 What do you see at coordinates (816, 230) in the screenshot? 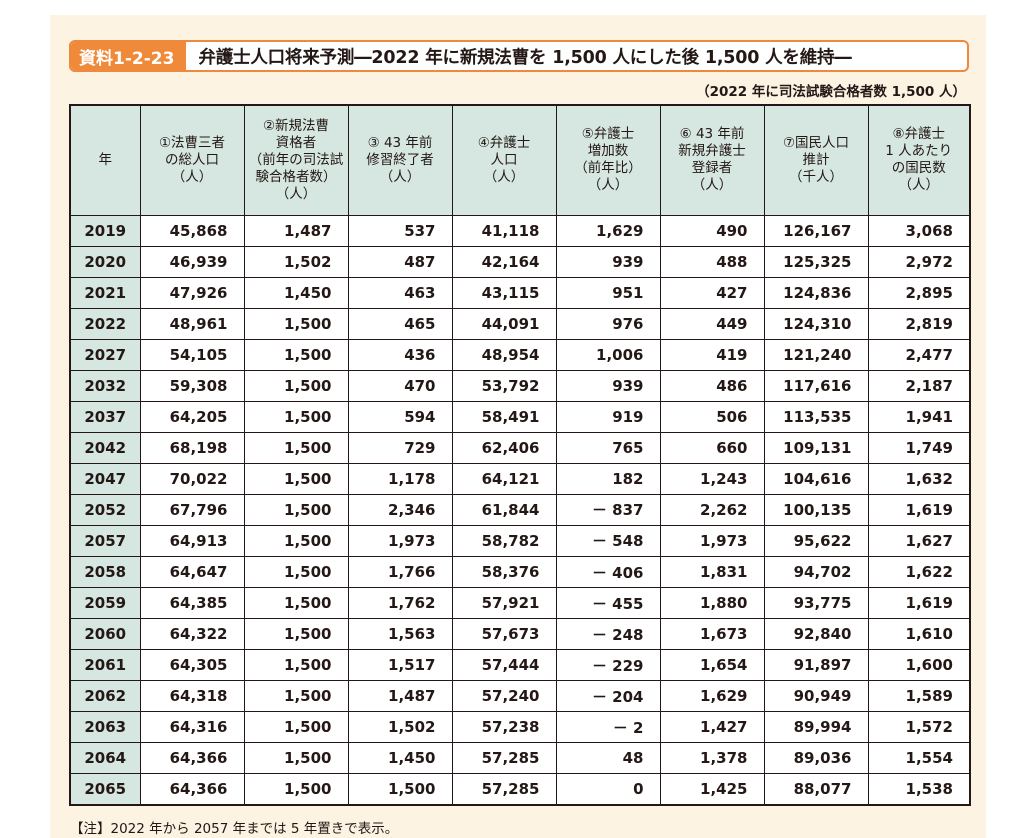
I see `table-cell: 126,167` at bounding box center [816, 230].